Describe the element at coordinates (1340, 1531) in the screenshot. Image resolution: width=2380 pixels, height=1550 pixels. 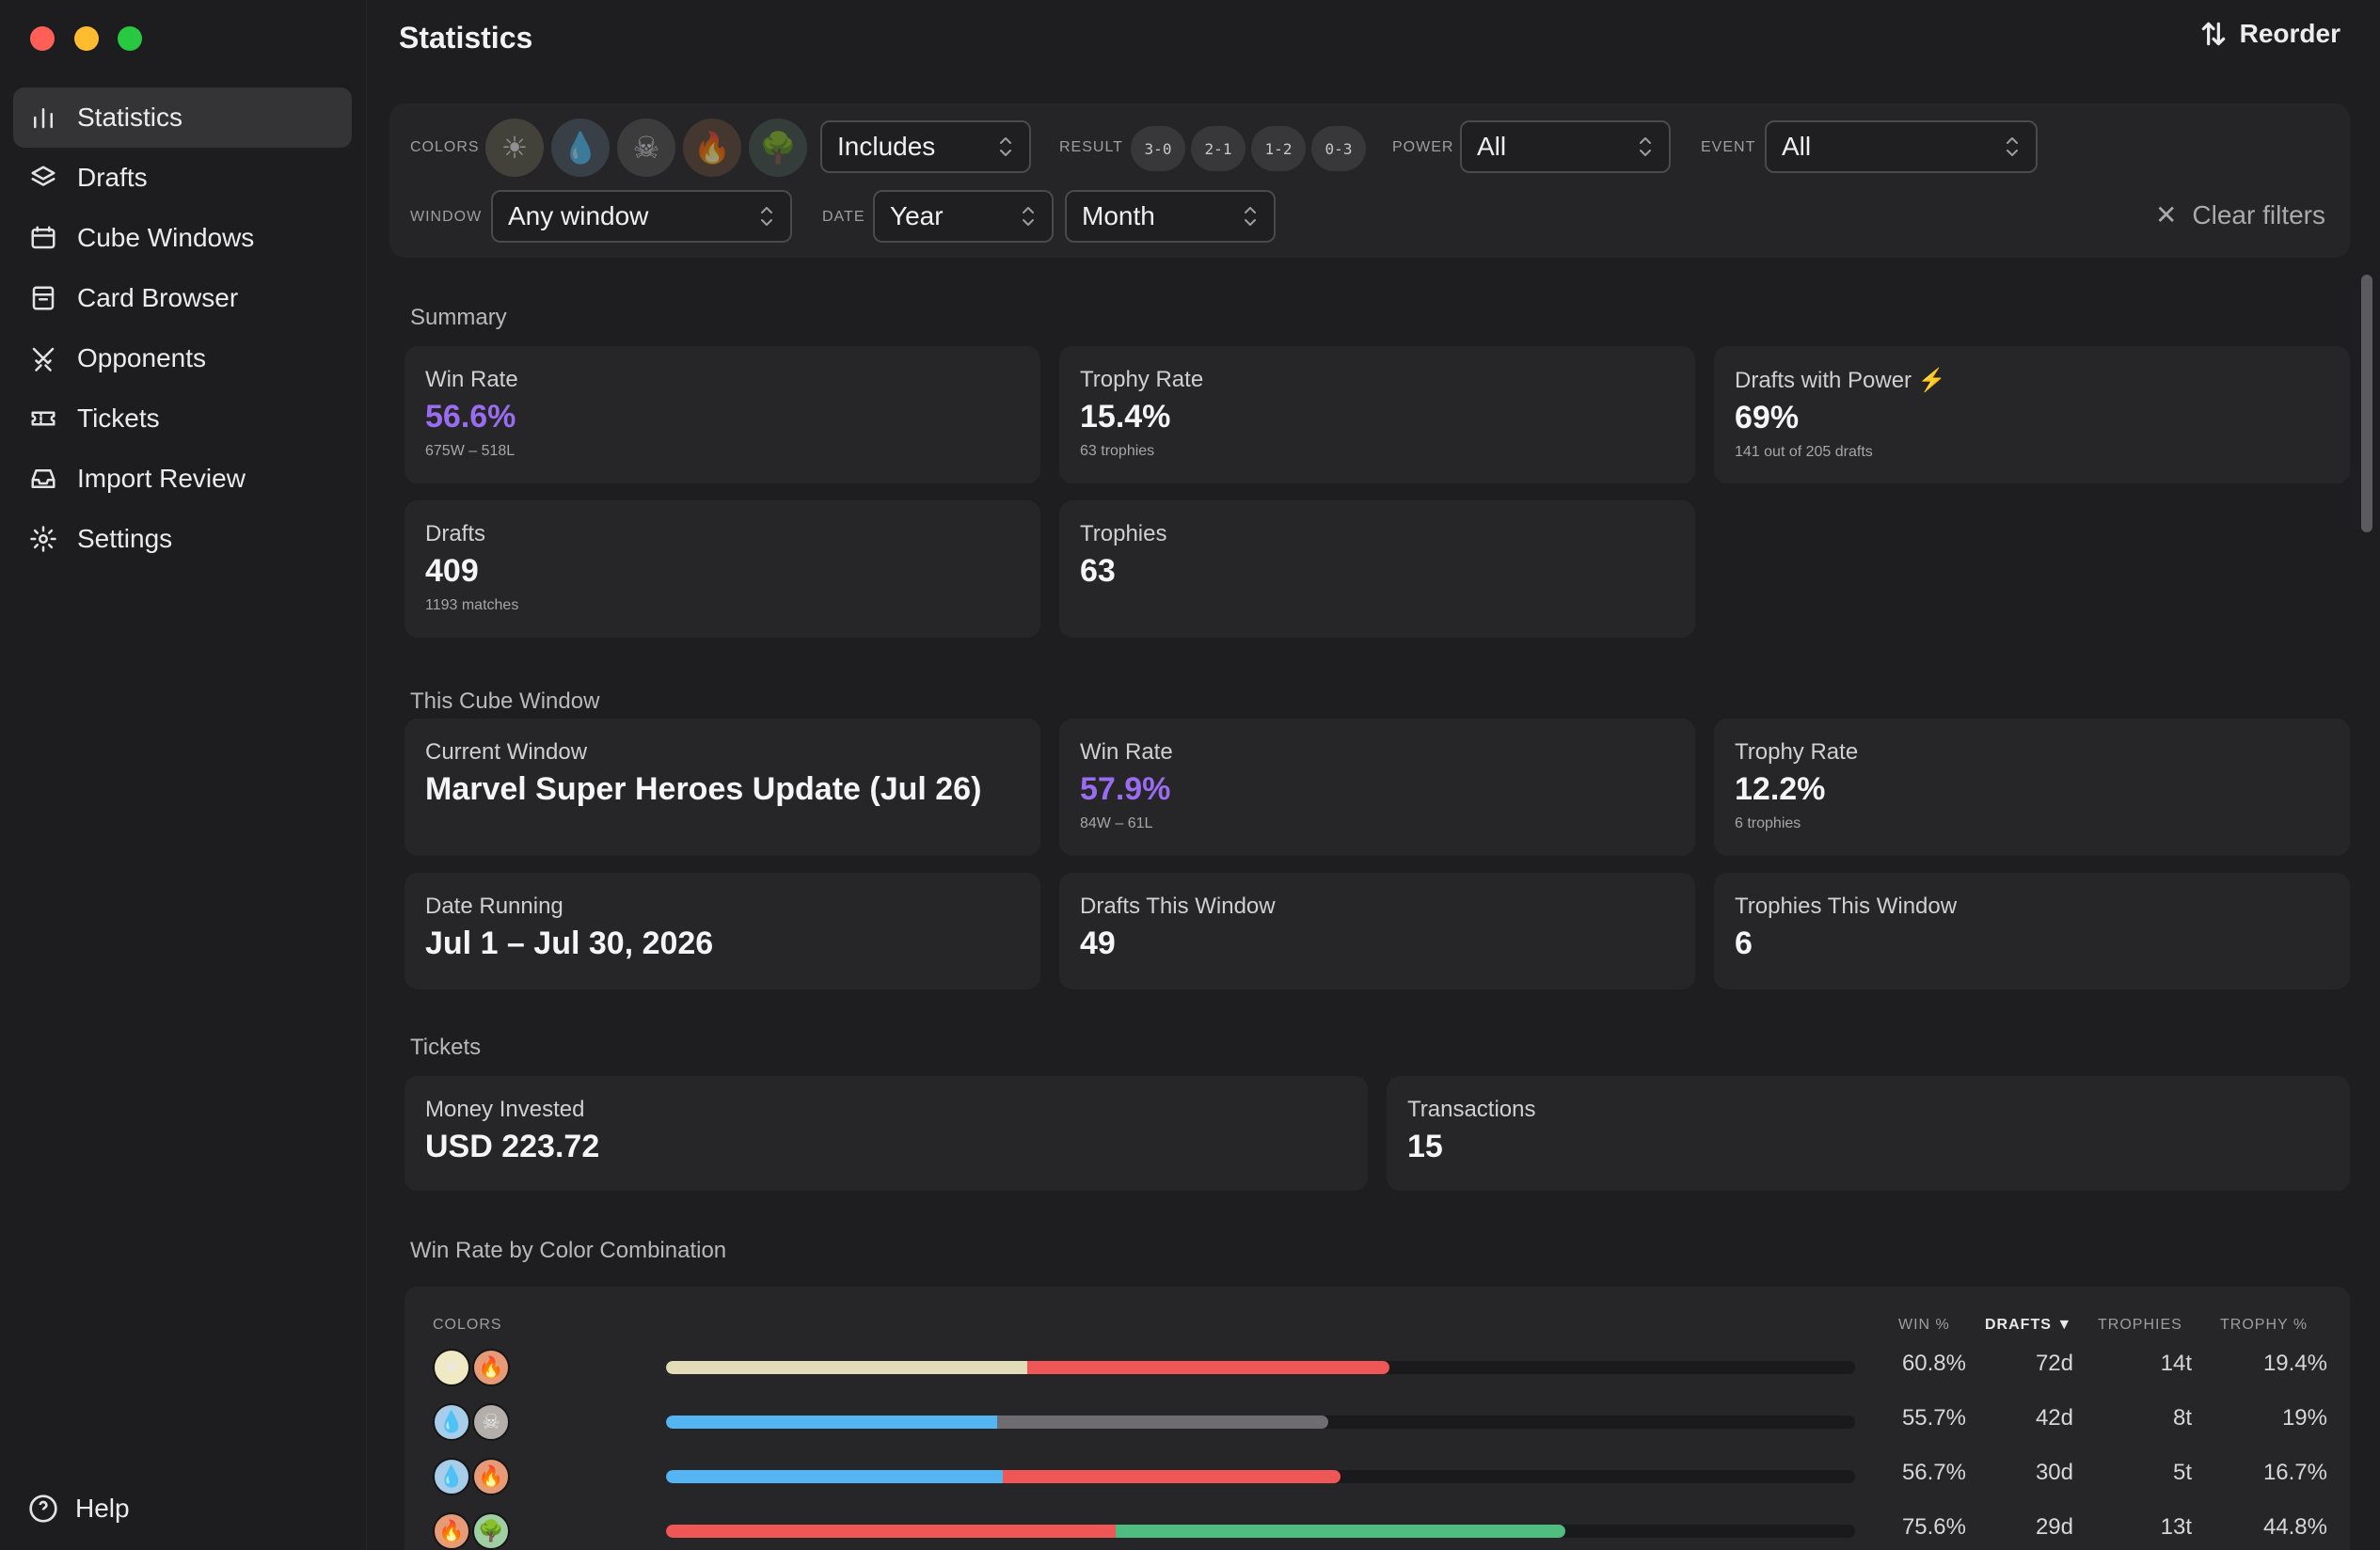
I see `green-bar-segment` at that location.